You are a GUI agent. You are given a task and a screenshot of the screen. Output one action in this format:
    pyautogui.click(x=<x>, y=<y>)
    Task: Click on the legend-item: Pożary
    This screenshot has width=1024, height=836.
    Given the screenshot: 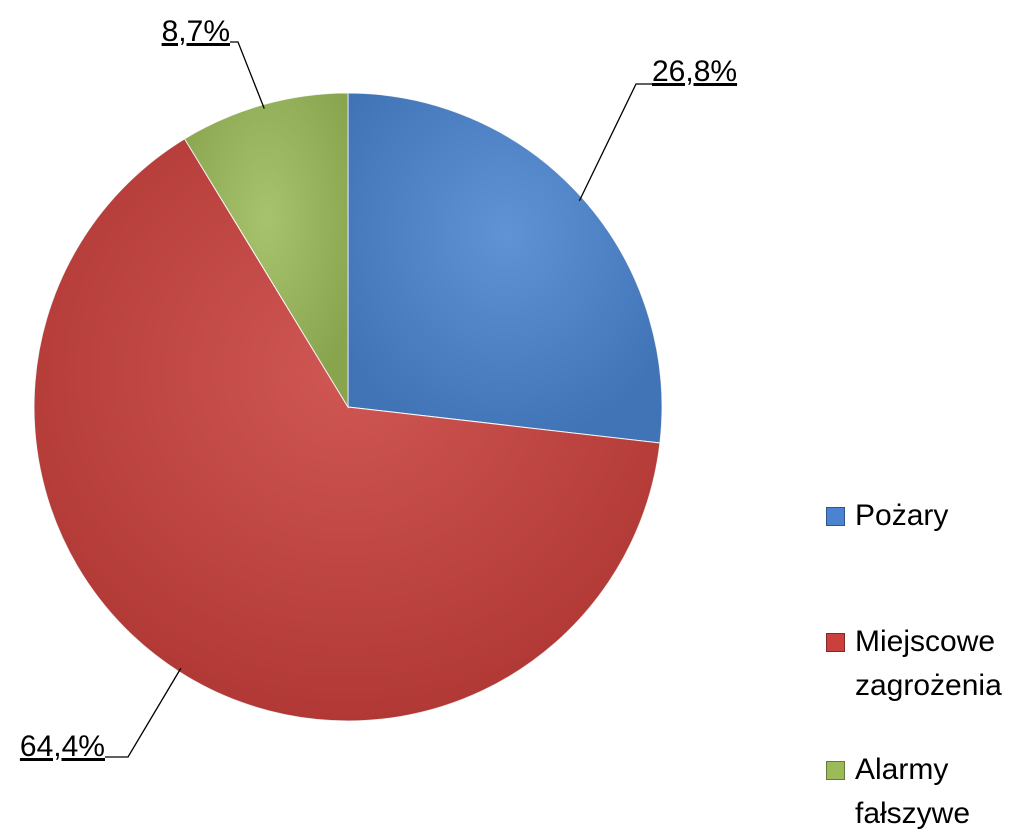 What is the action you would take?
    pyautogui.click(x=921, y=516)
    